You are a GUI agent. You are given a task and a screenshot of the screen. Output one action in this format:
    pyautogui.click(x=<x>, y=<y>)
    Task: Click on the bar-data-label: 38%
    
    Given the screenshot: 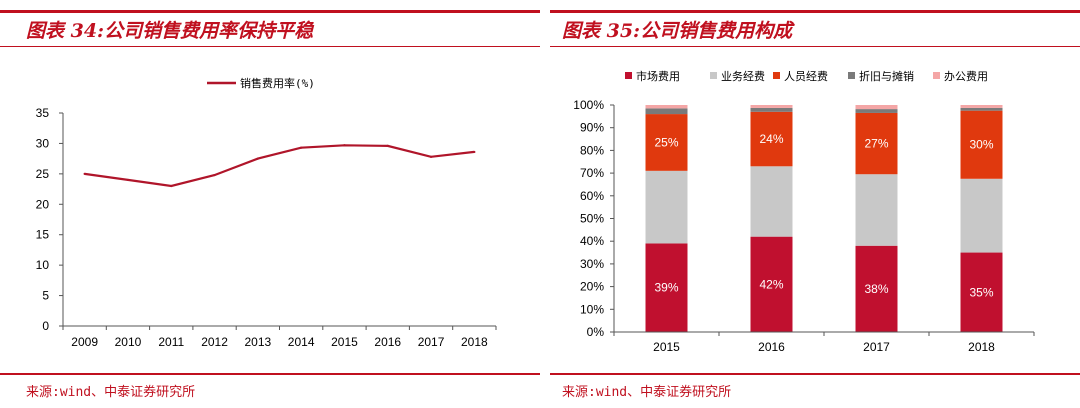 What is the action you would take?
    pyautogui.click(x=876, y=289)
    